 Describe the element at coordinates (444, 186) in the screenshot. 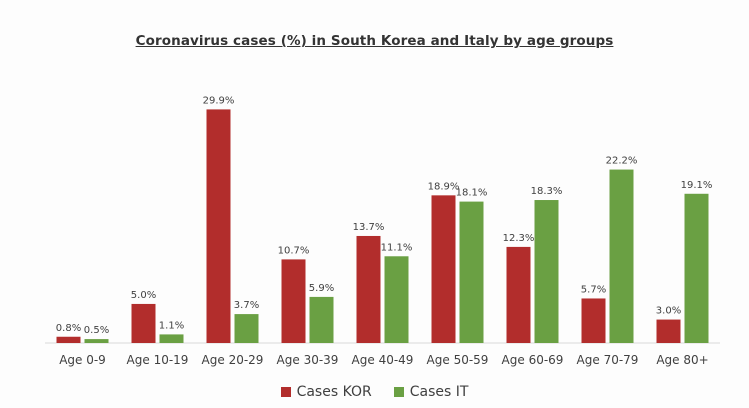

I see `data-label-kor-5: 18.9%` at that location.